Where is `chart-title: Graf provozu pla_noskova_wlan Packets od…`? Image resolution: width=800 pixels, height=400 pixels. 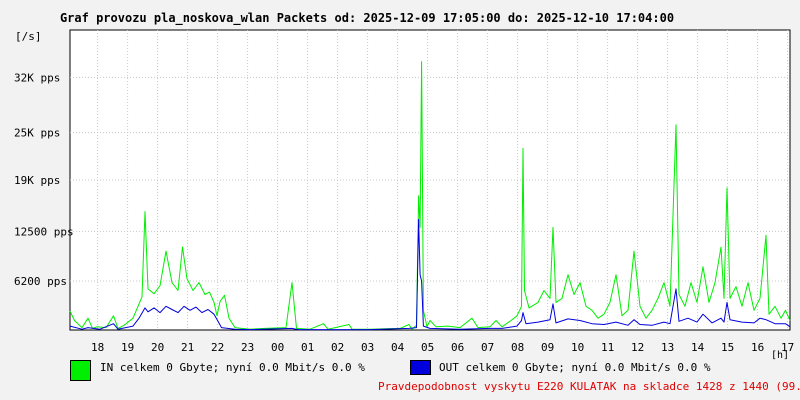
chart-title: Graf provozu pla_noskova_wlan Packets od… is located at coordinates (367, 18).